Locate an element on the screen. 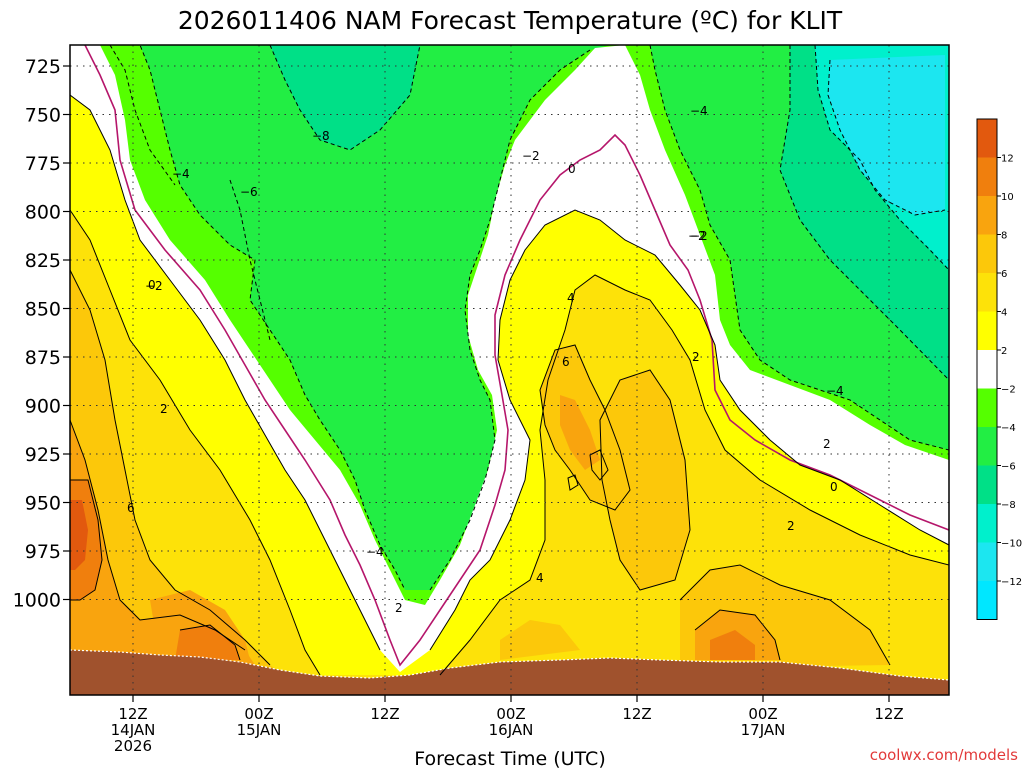 This screenshot has width=1024, height=768. contour-6-west is located at coordinates (170, 467).